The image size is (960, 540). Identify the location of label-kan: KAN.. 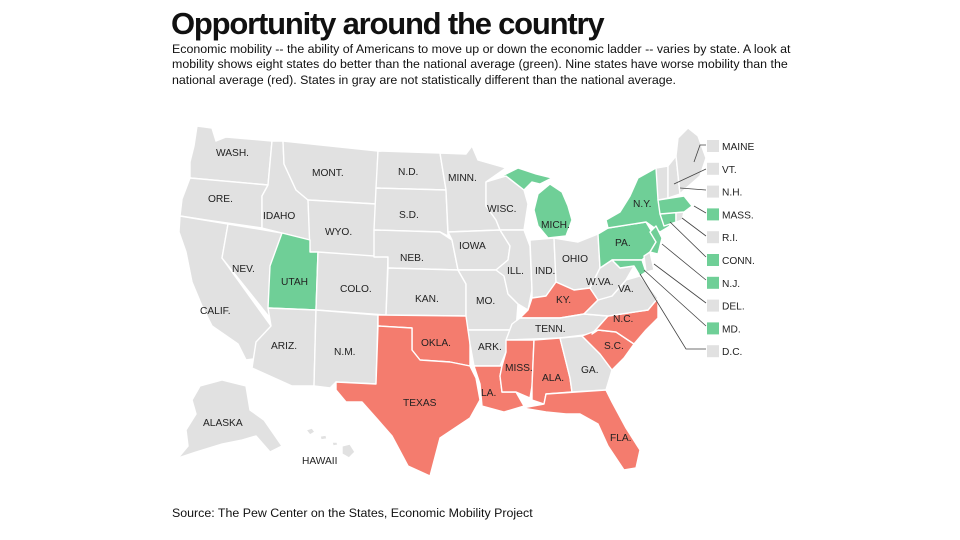
(427, 299).